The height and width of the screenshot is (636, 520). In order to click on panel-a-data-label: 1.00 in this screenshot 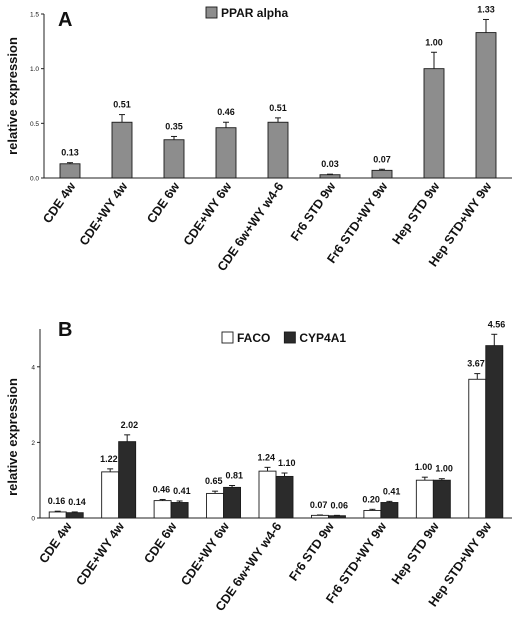, I will do `click(434, 42)`.